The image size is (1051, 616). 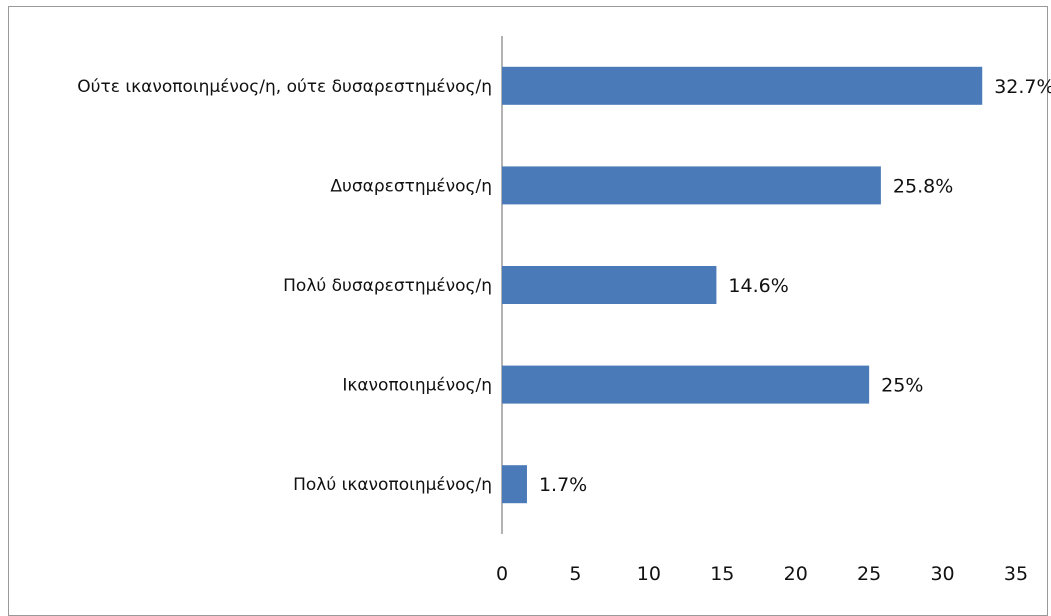 What do you see at coordinates (649, 574) in the screenshot?
I see `x-tick-label: 10` at bounding box center [649, 574].